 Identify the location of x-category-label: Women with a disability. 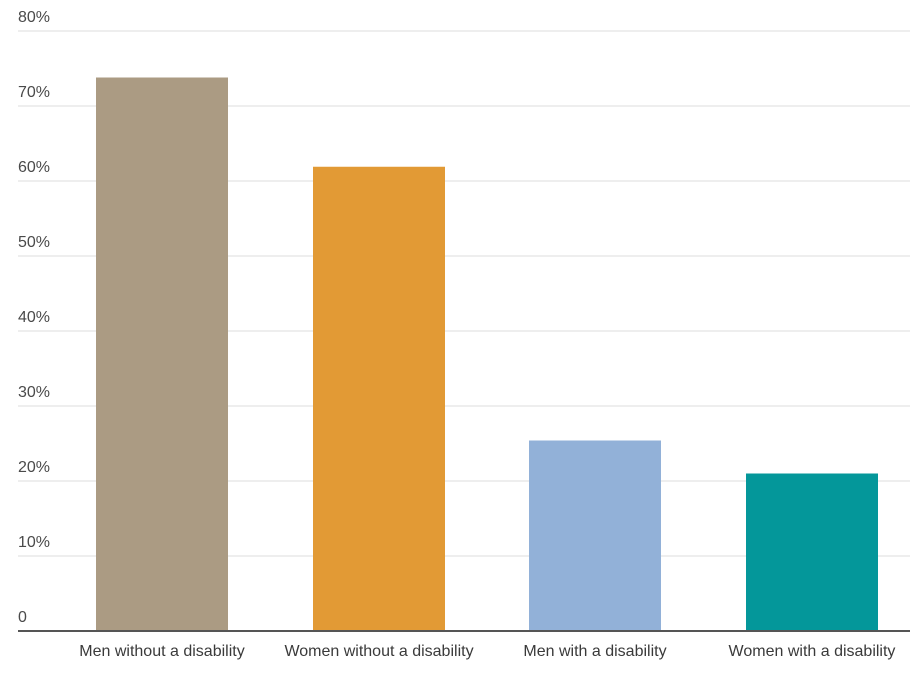
(812, 651).